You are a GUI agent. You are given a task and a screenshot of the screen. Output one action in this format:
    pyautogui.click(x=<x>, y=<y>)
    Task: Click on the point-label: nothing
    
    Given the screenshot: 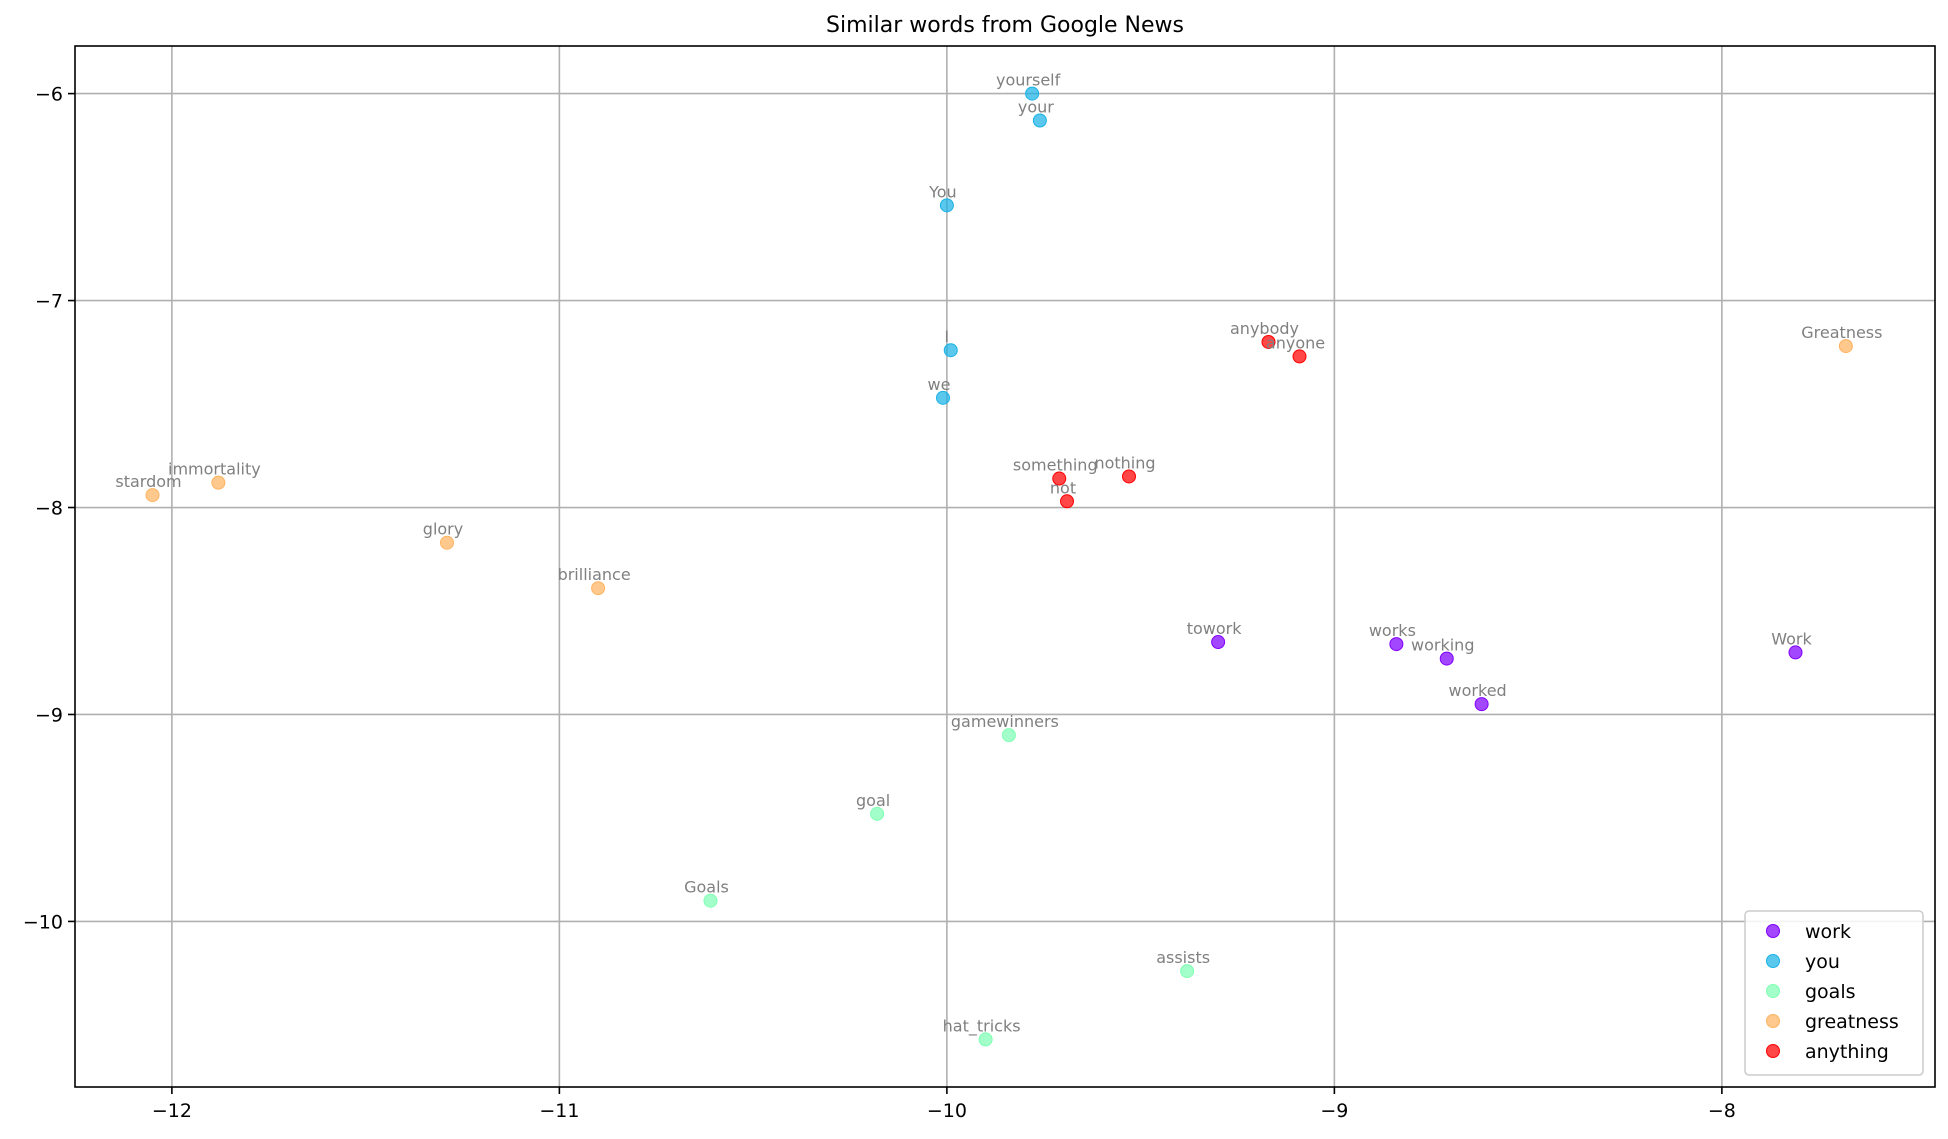 What is the action you would take?
    pyautogui.click(x=1124, y=462)
    